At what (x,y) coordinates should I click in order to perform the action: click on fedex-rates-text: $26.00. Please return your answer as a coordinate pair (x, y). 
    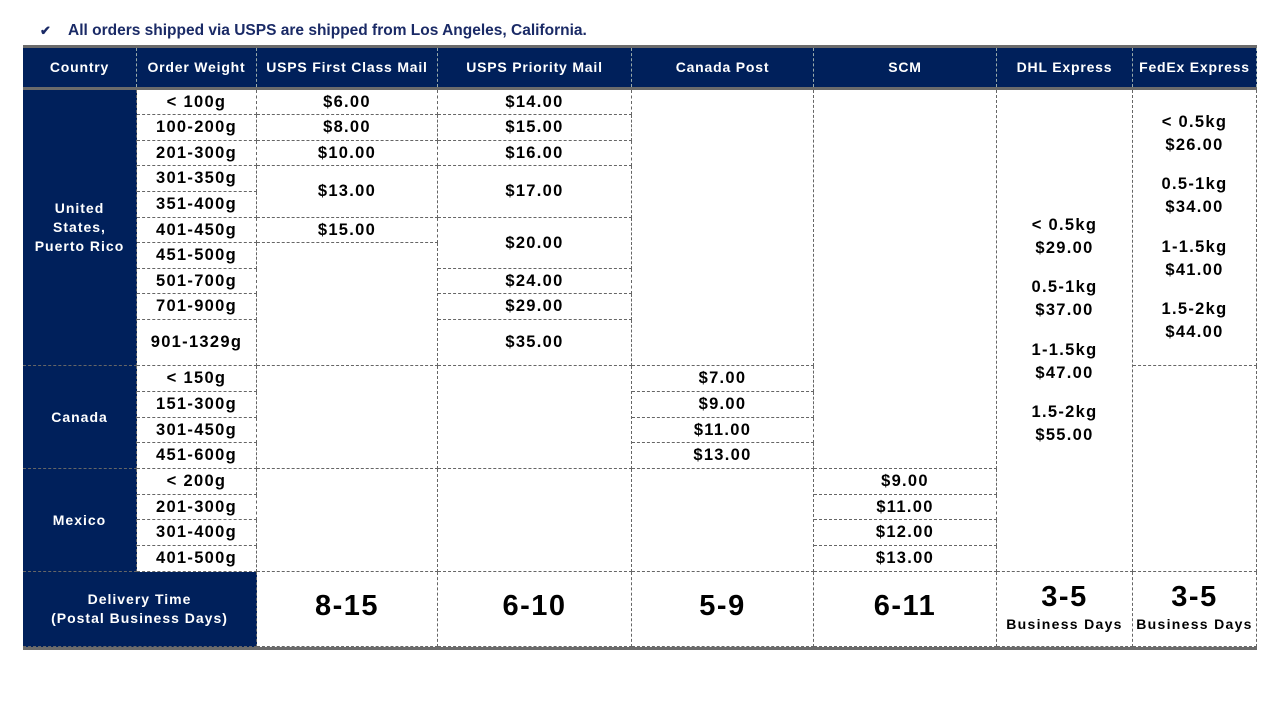
    Looking at the image, I should click on (1194, 144).